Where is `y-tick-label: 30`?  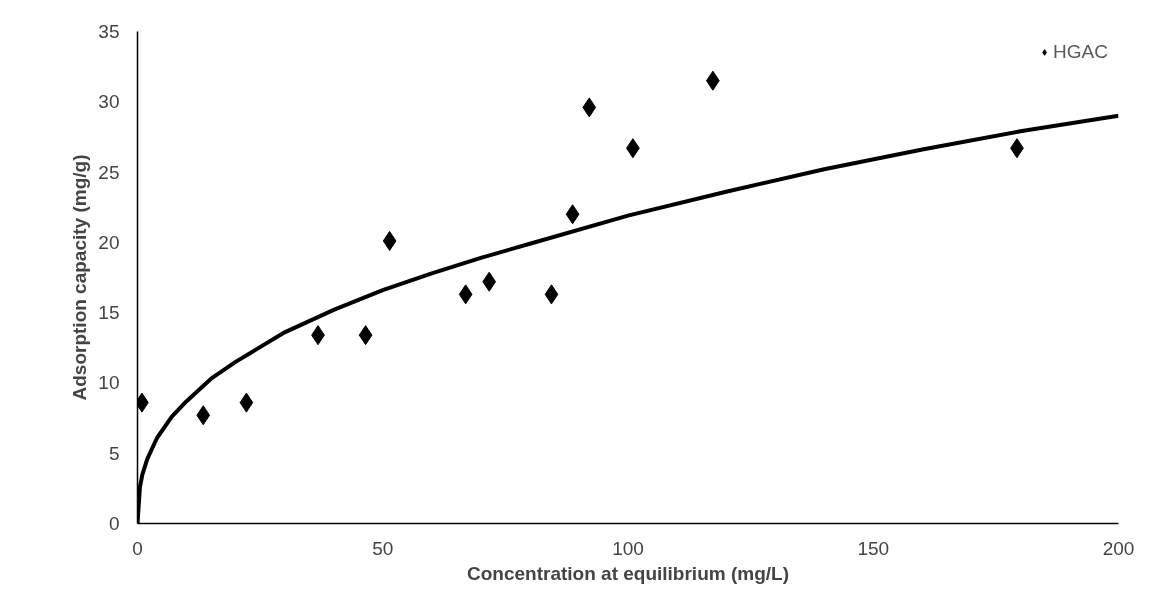 y-tick-label: 30 is located at coordinates (109, 102).